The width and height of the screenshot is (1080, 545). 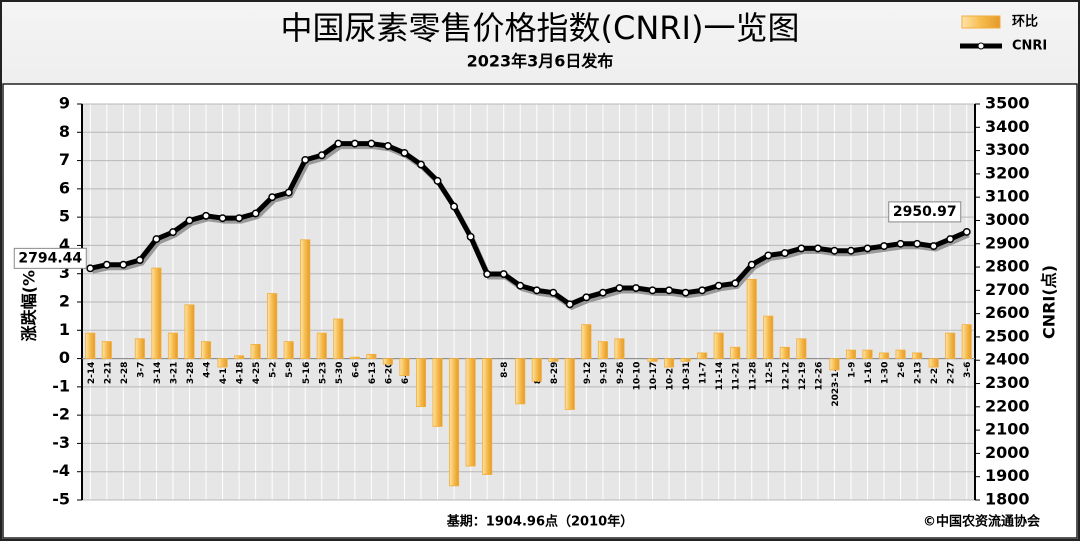 I want to click on x-tick-label: 6-13, so click(x=373, y=373).